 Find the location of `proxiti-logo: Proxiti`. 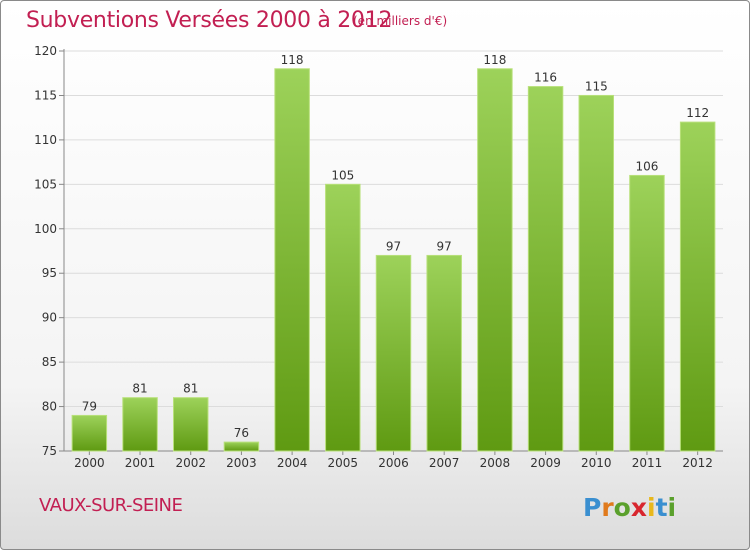

proxiti-logo: Proxiti is located at coordinates (629, 507).